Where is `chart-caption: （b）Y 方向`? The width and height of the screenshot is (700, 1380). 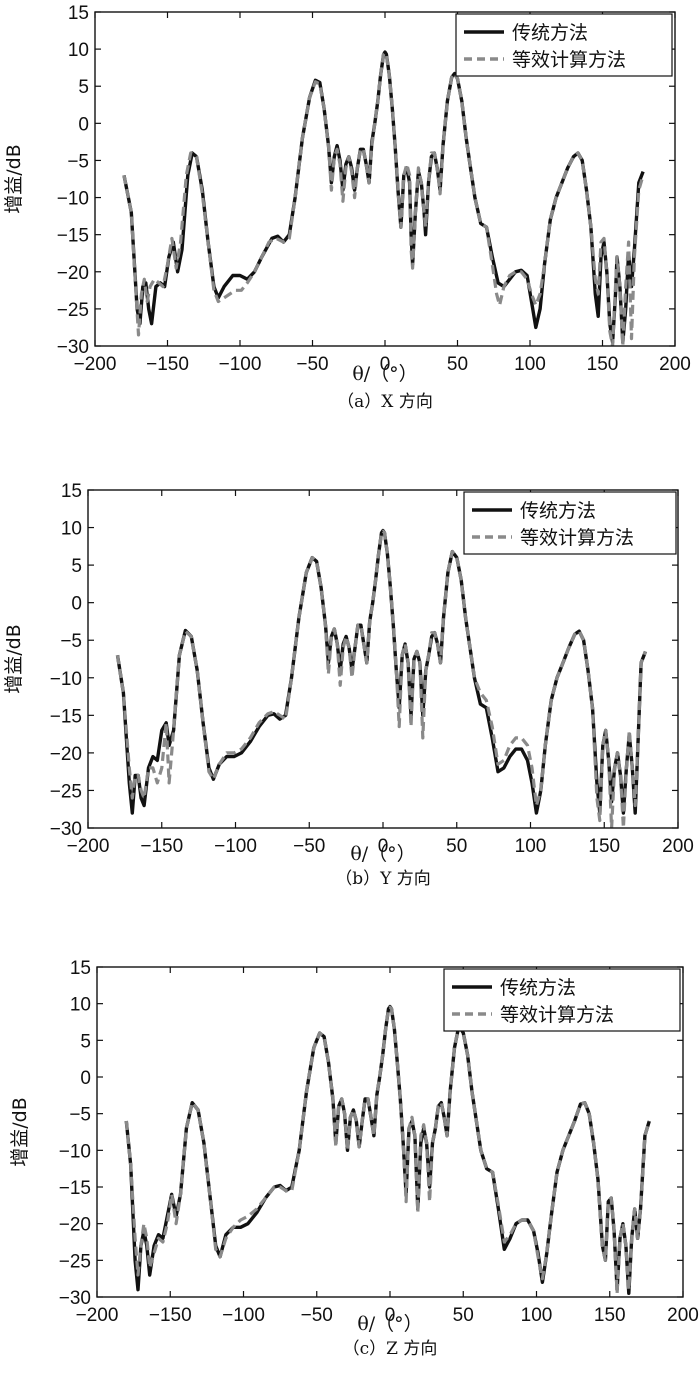
chart-caption: （b）Y 方向 is located at coordinates (383, 879).